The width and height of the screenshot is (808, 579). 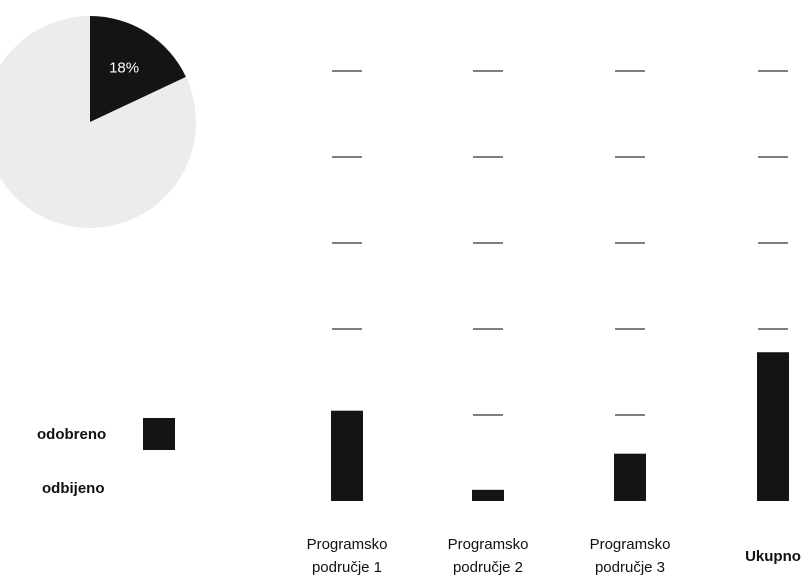 What do you see at coordinates (488, 556) in the screenshot?
I see `x-tick-label: Programsko područje 2` at bounding box center [488, 556].